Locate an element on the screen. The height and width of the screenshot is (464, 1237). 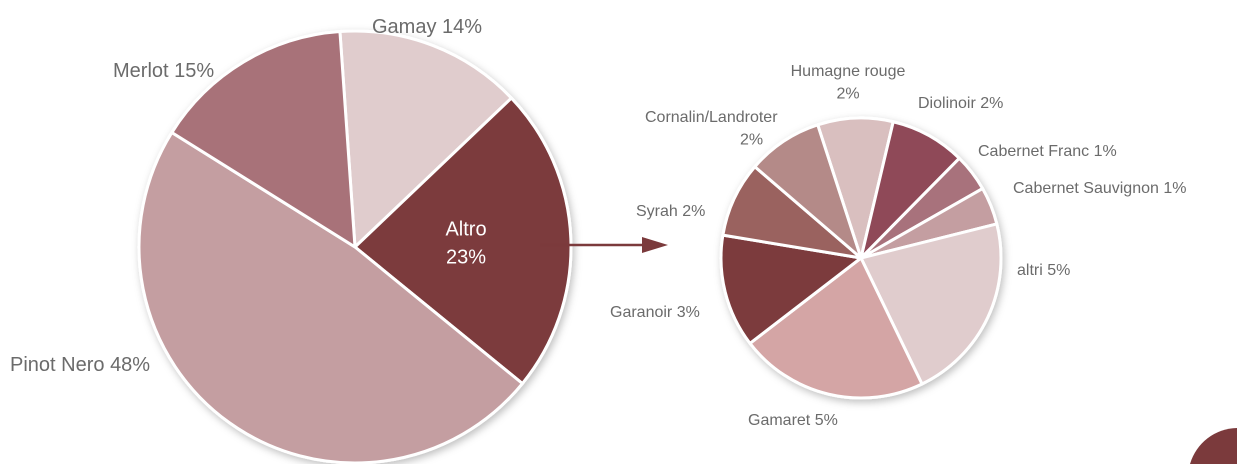
slice-label: Cabernet Sauvignon 1% is located at coordinates (1099, 188).